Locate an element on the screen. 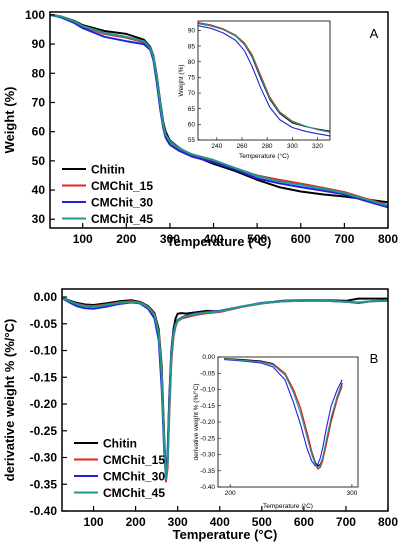  y-tick-label: 50 is located at coordinates (39, 161).